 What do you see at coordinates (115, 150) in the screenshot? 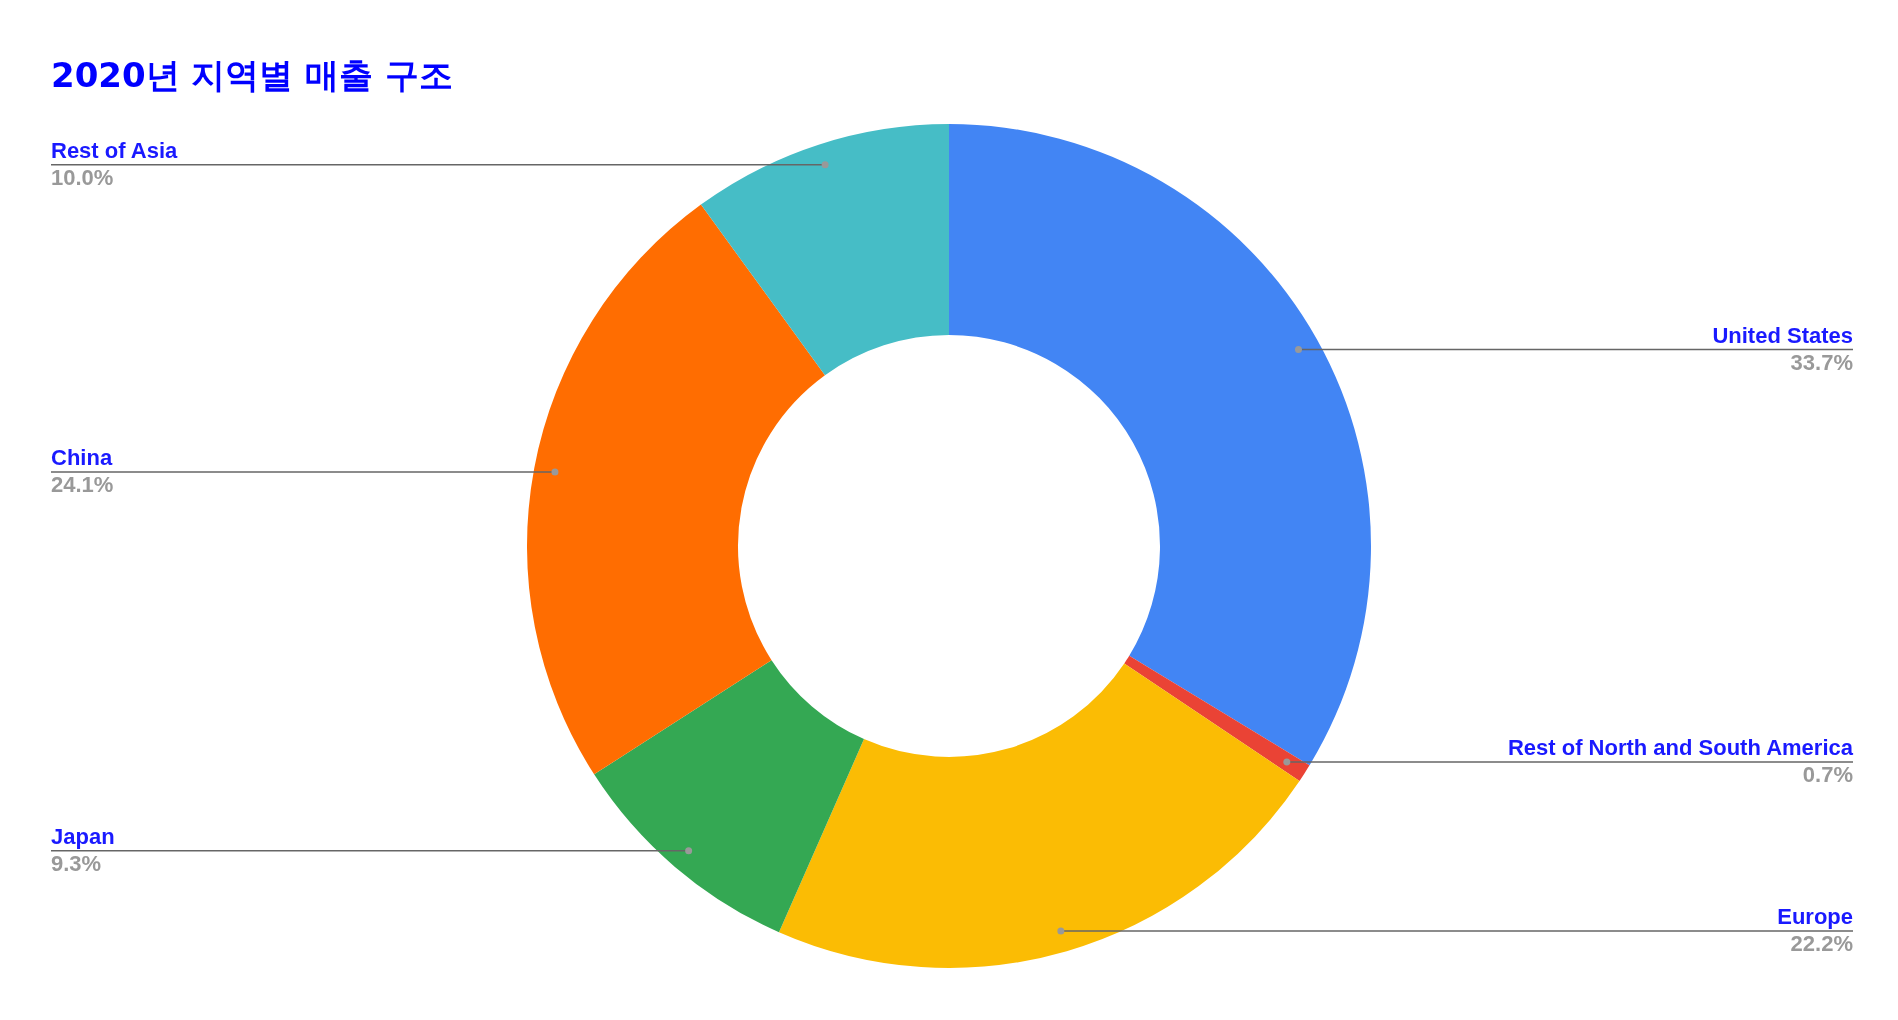
I see `slice-label: Rest of Asia` at bounding box center [115, 150].